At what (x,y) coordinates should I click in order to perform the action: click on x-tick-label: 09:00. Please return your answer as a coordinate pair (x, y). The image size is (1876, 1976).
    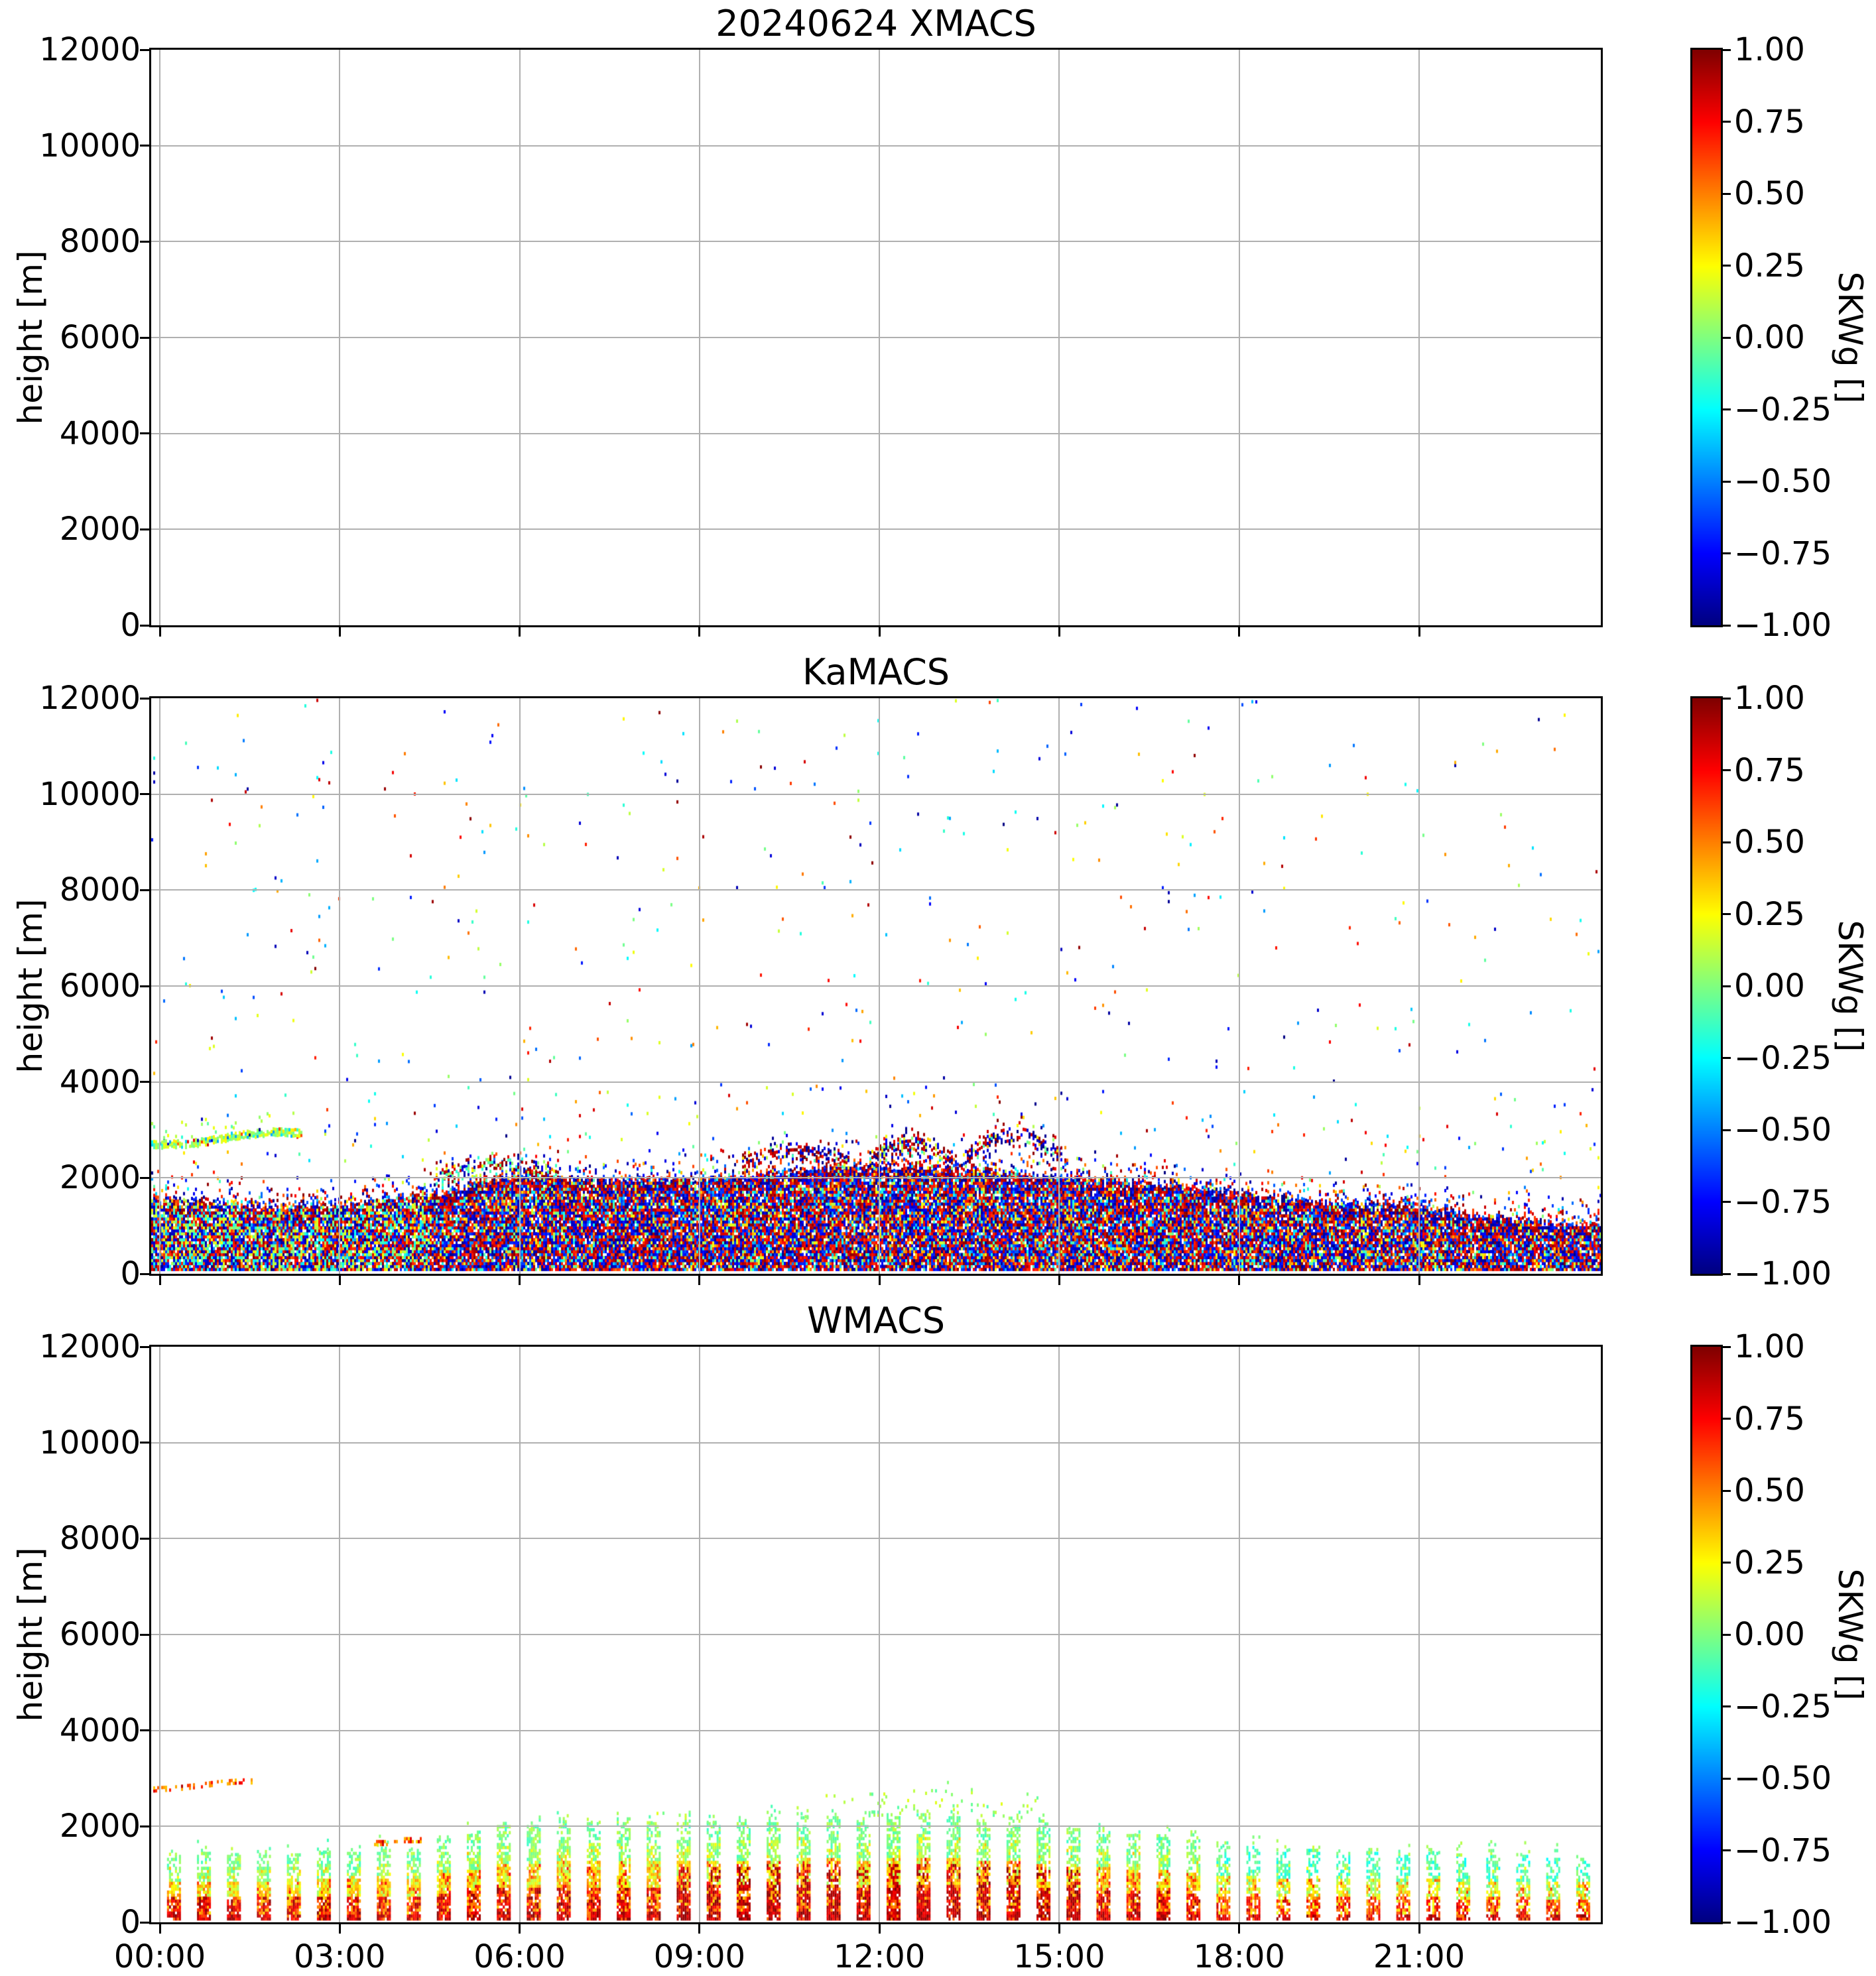
    Looking at the image, I should click on (699, 1956).